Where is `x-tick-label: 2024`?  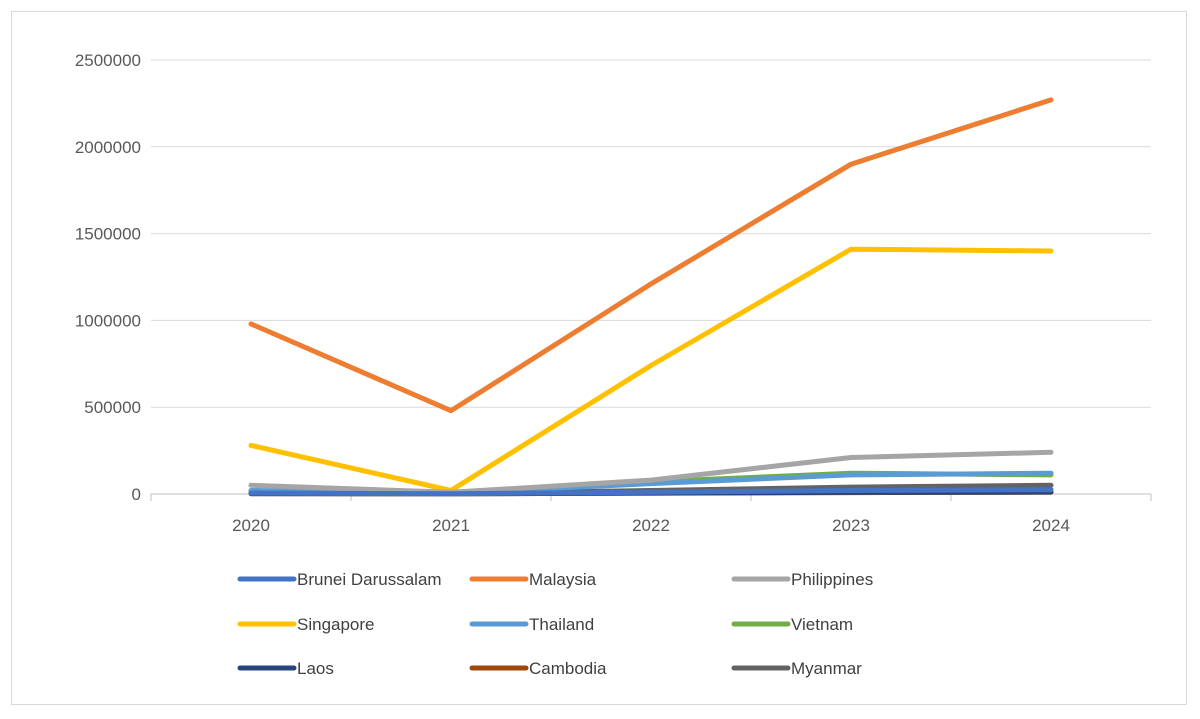
x-tick-label: 2024 is located at coordinates (1051, 525).